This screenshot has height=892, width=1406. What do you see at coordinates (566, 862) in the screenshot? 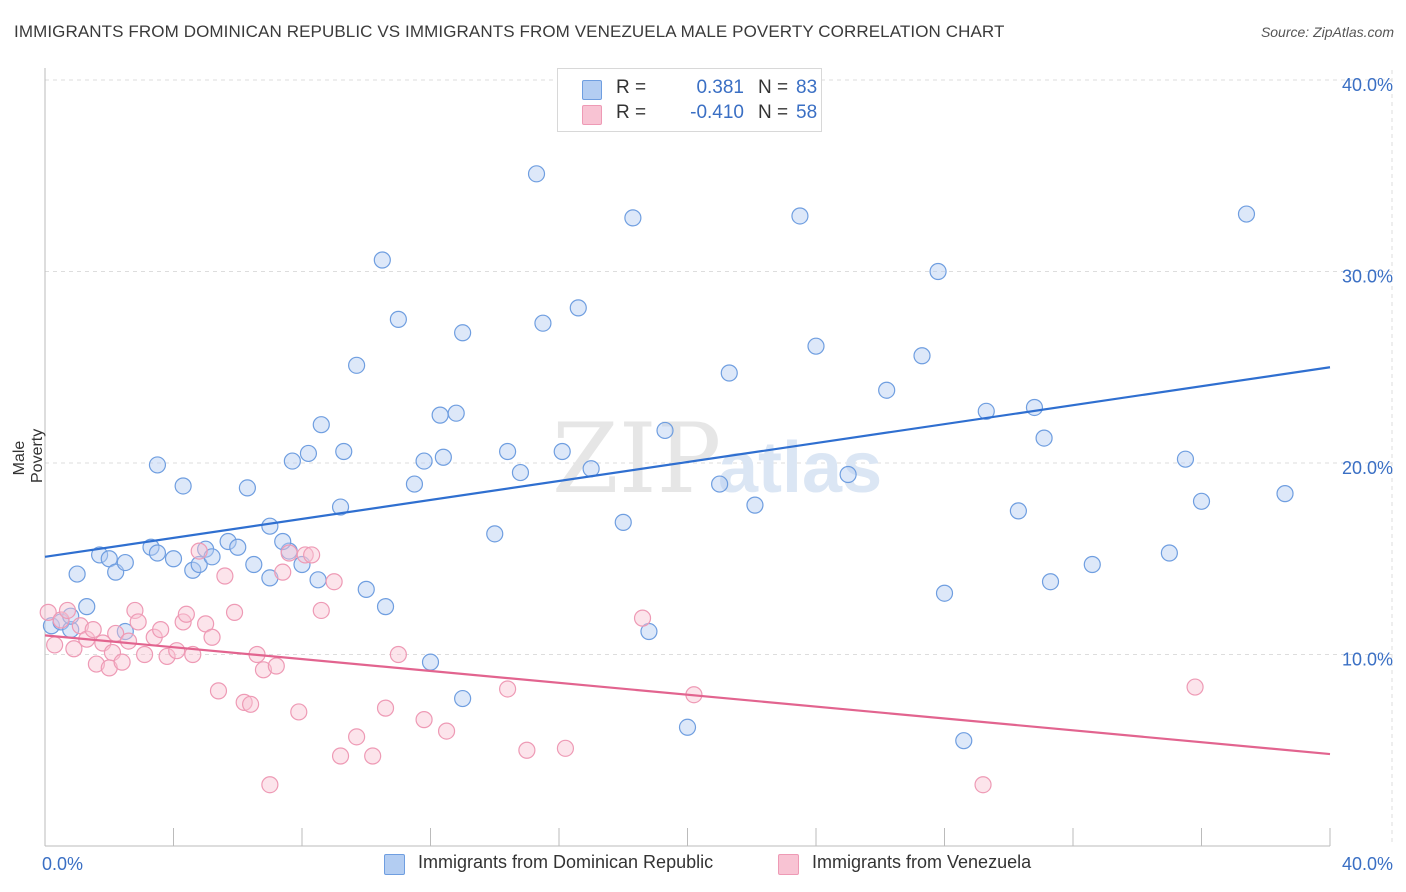
I see `legend-label: Immigrants from Dominican Republic` at bounding box center [566, 862].